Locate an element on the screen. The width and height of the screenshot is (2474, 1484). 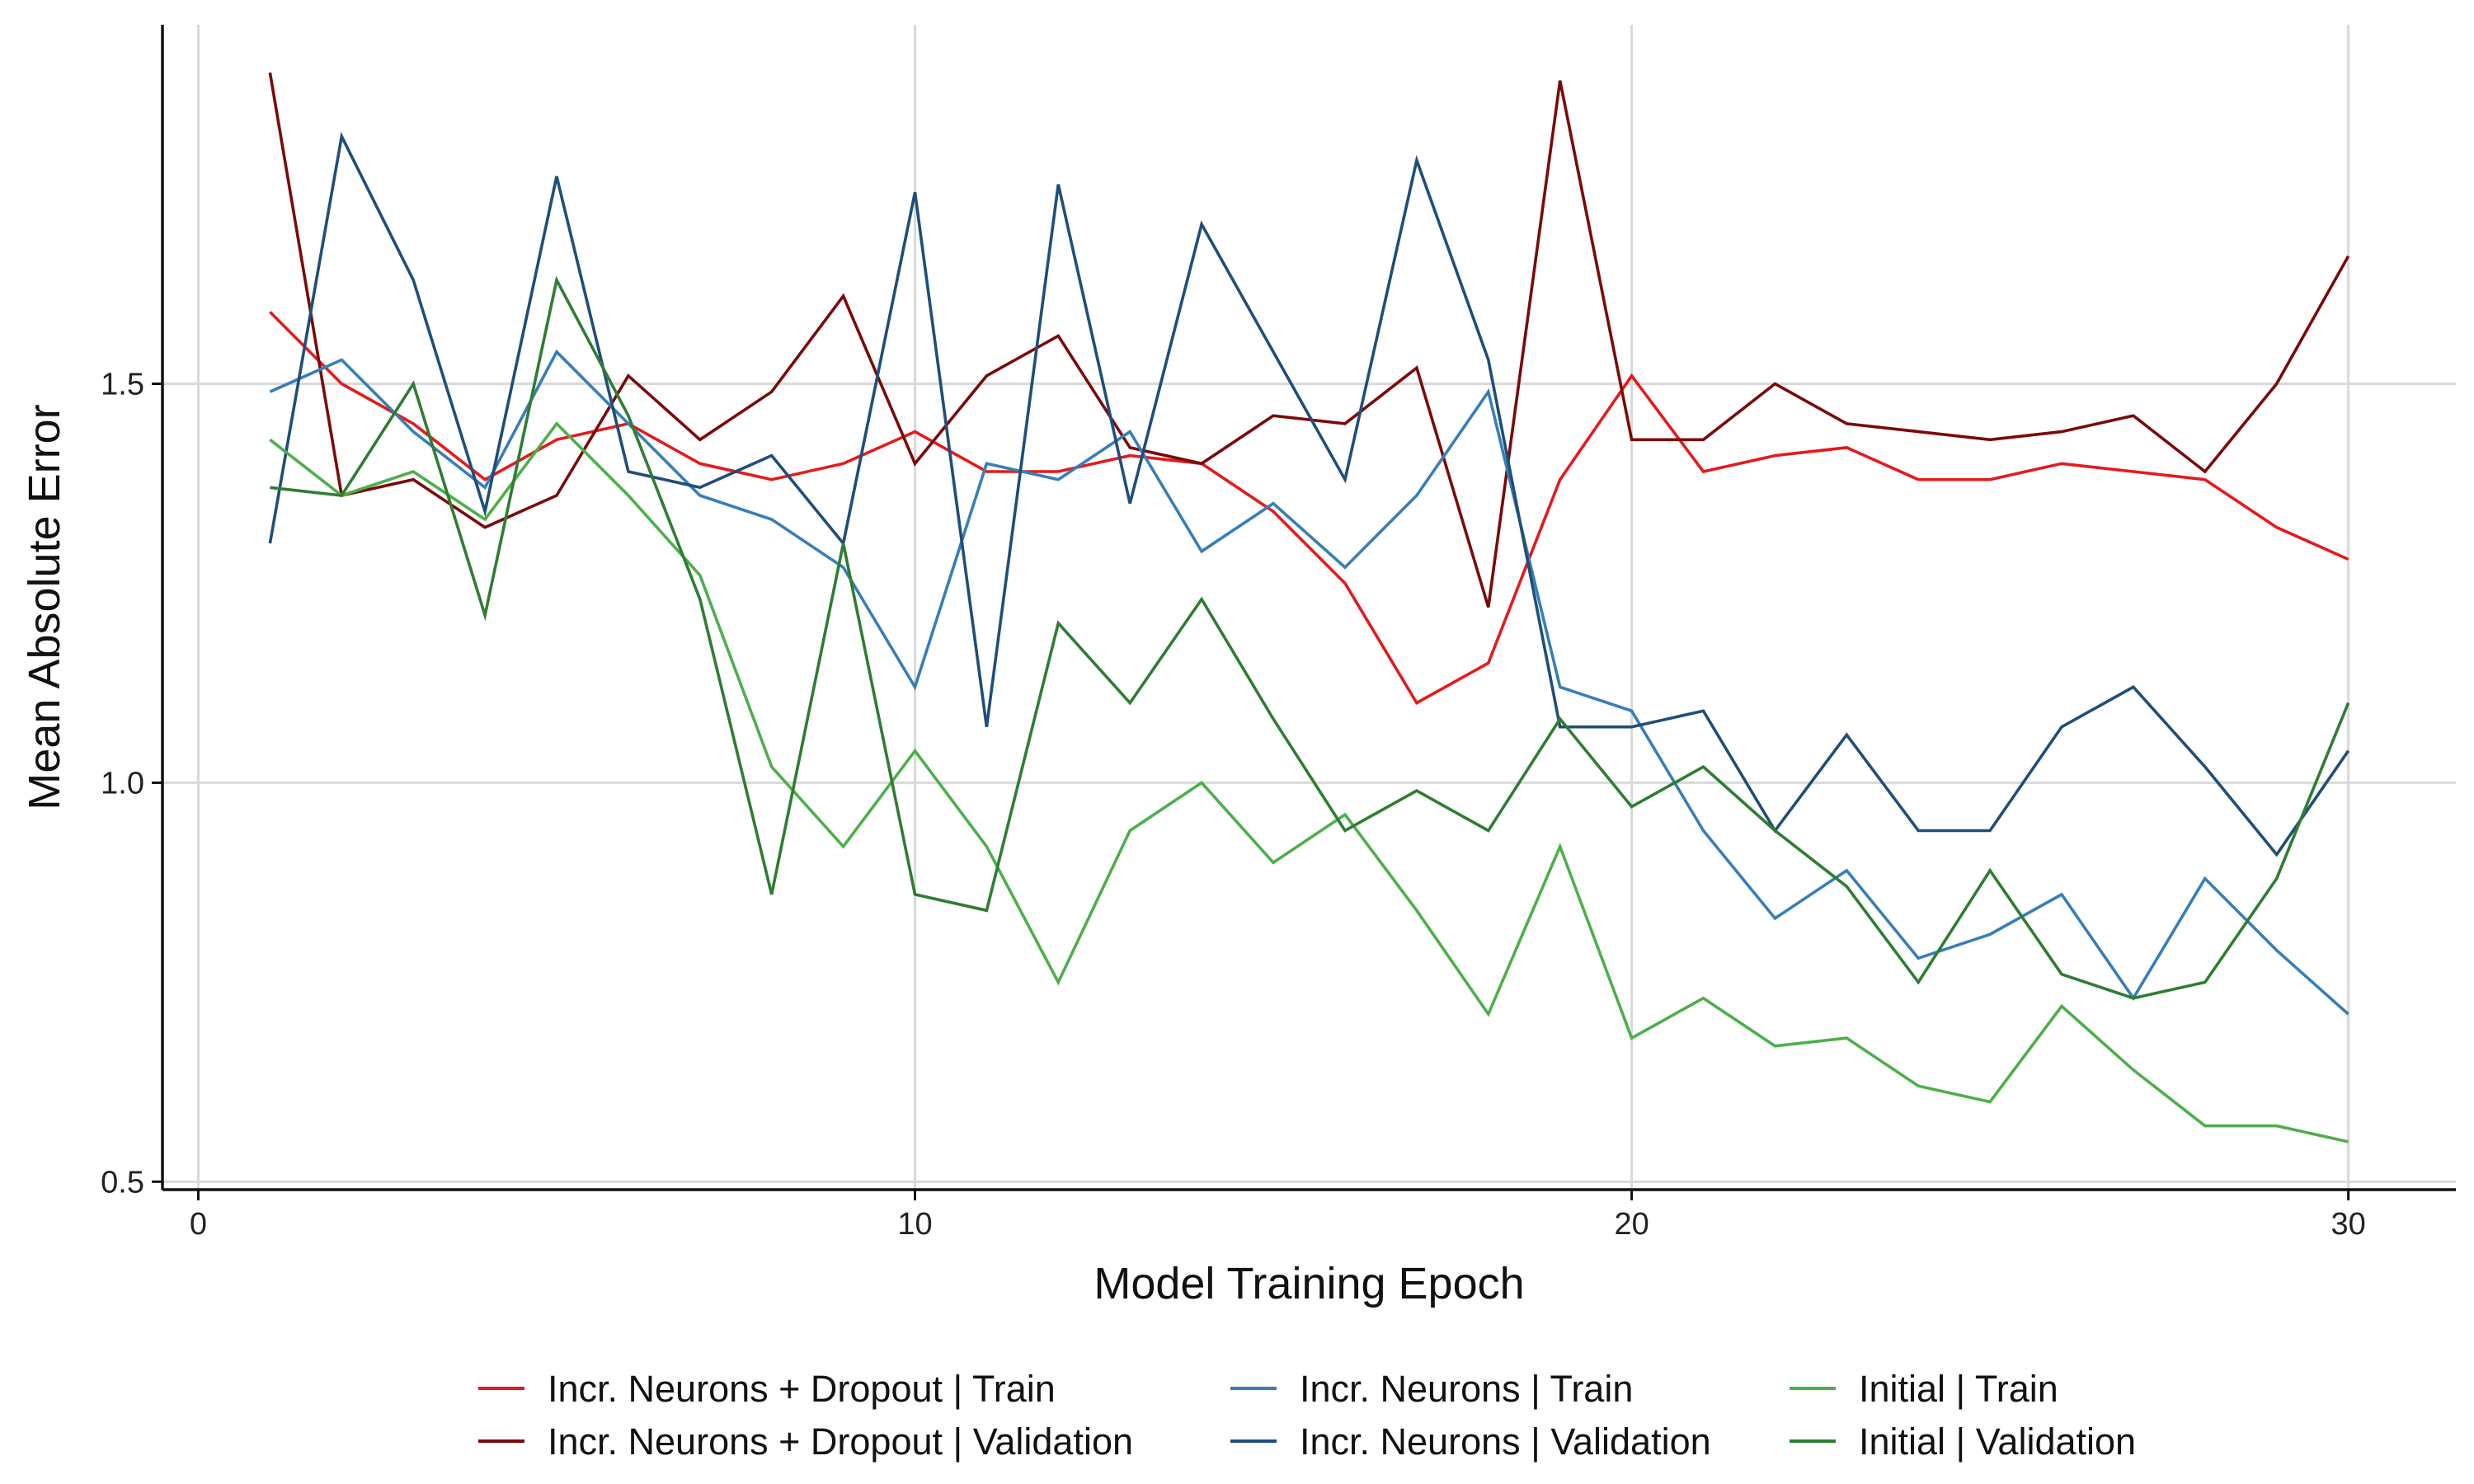
y-tick-label: 0.5 is located at coordinates (122, 1182).